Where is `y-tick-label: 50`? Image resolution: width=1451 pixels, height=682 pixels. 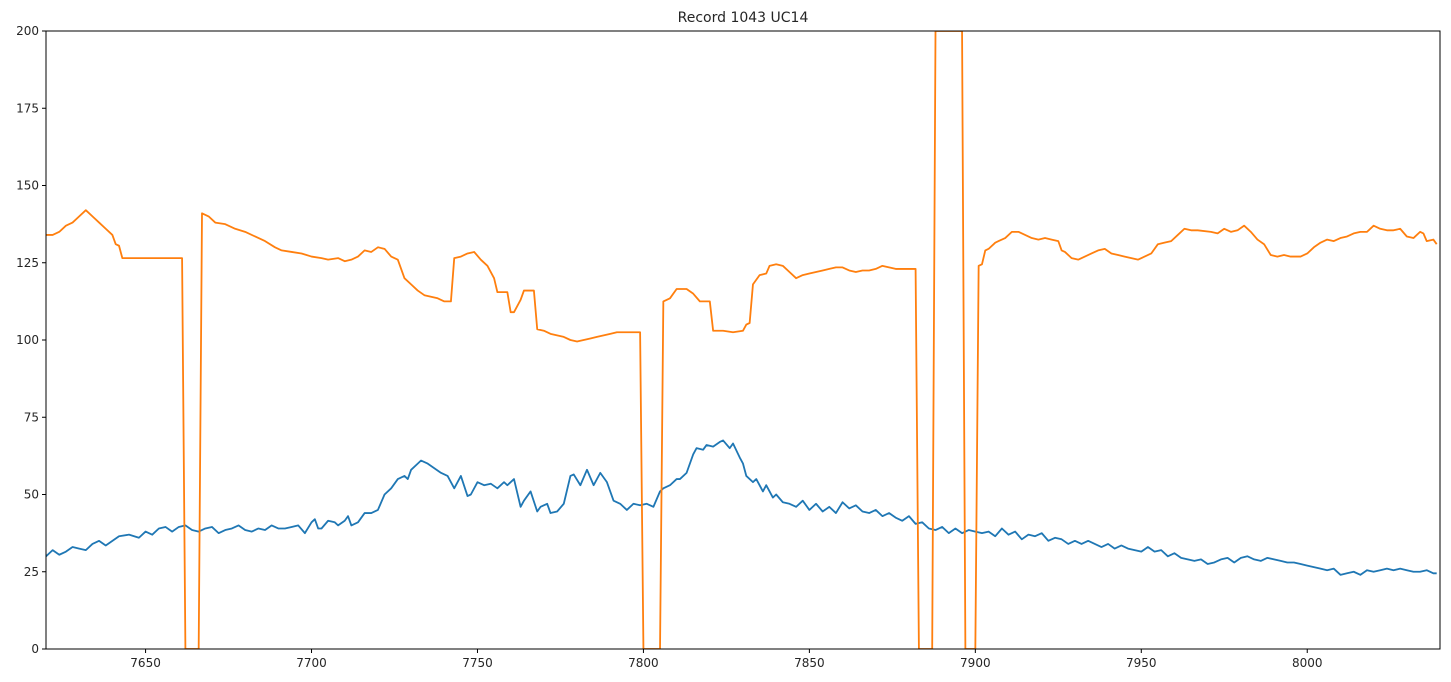 y-tick-label: 50 is located at coordinates (31, 495).